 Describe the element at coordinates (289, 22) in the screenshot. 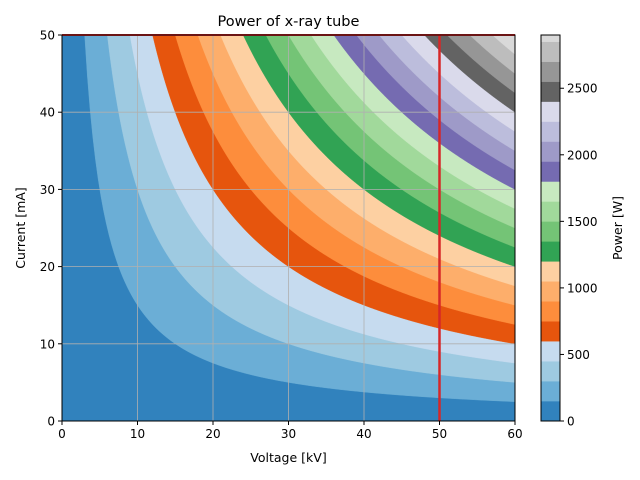

I see `chart-title: Power of x-ray tube` at that location.